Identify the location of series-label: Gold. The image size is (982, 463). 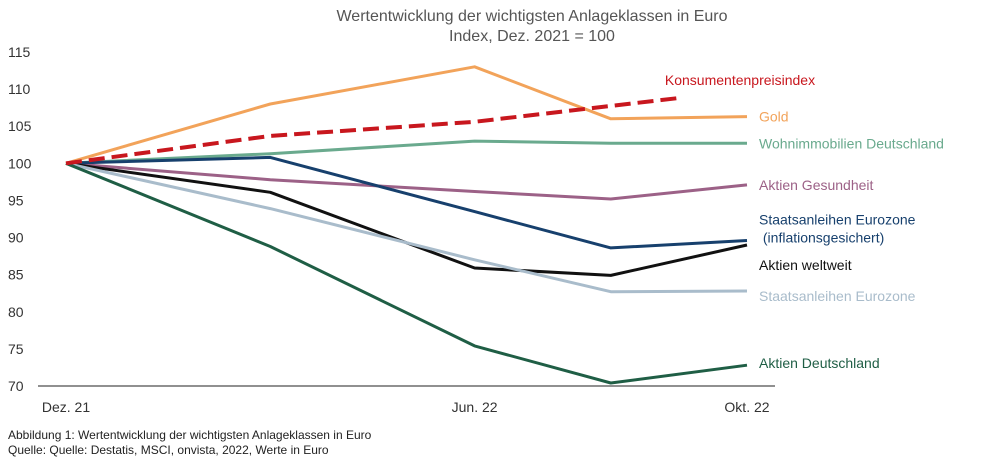
(774, 117).